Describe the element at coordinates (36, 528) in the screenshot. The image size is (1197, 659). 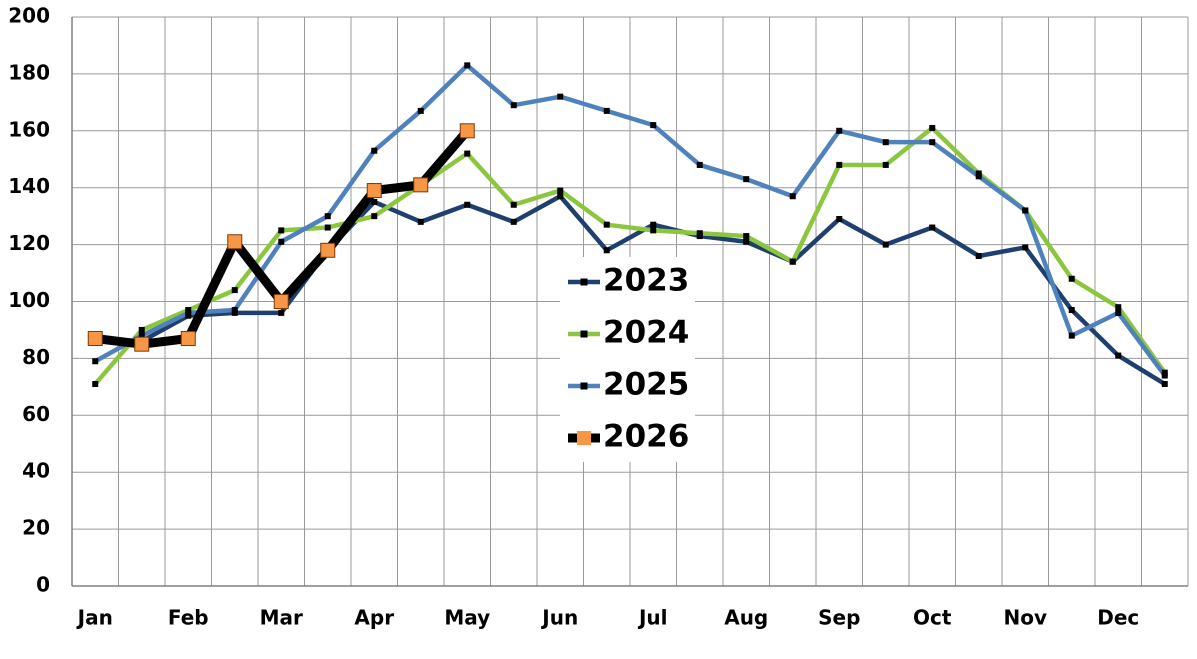
I see `y-tick-label: 20` at that location.